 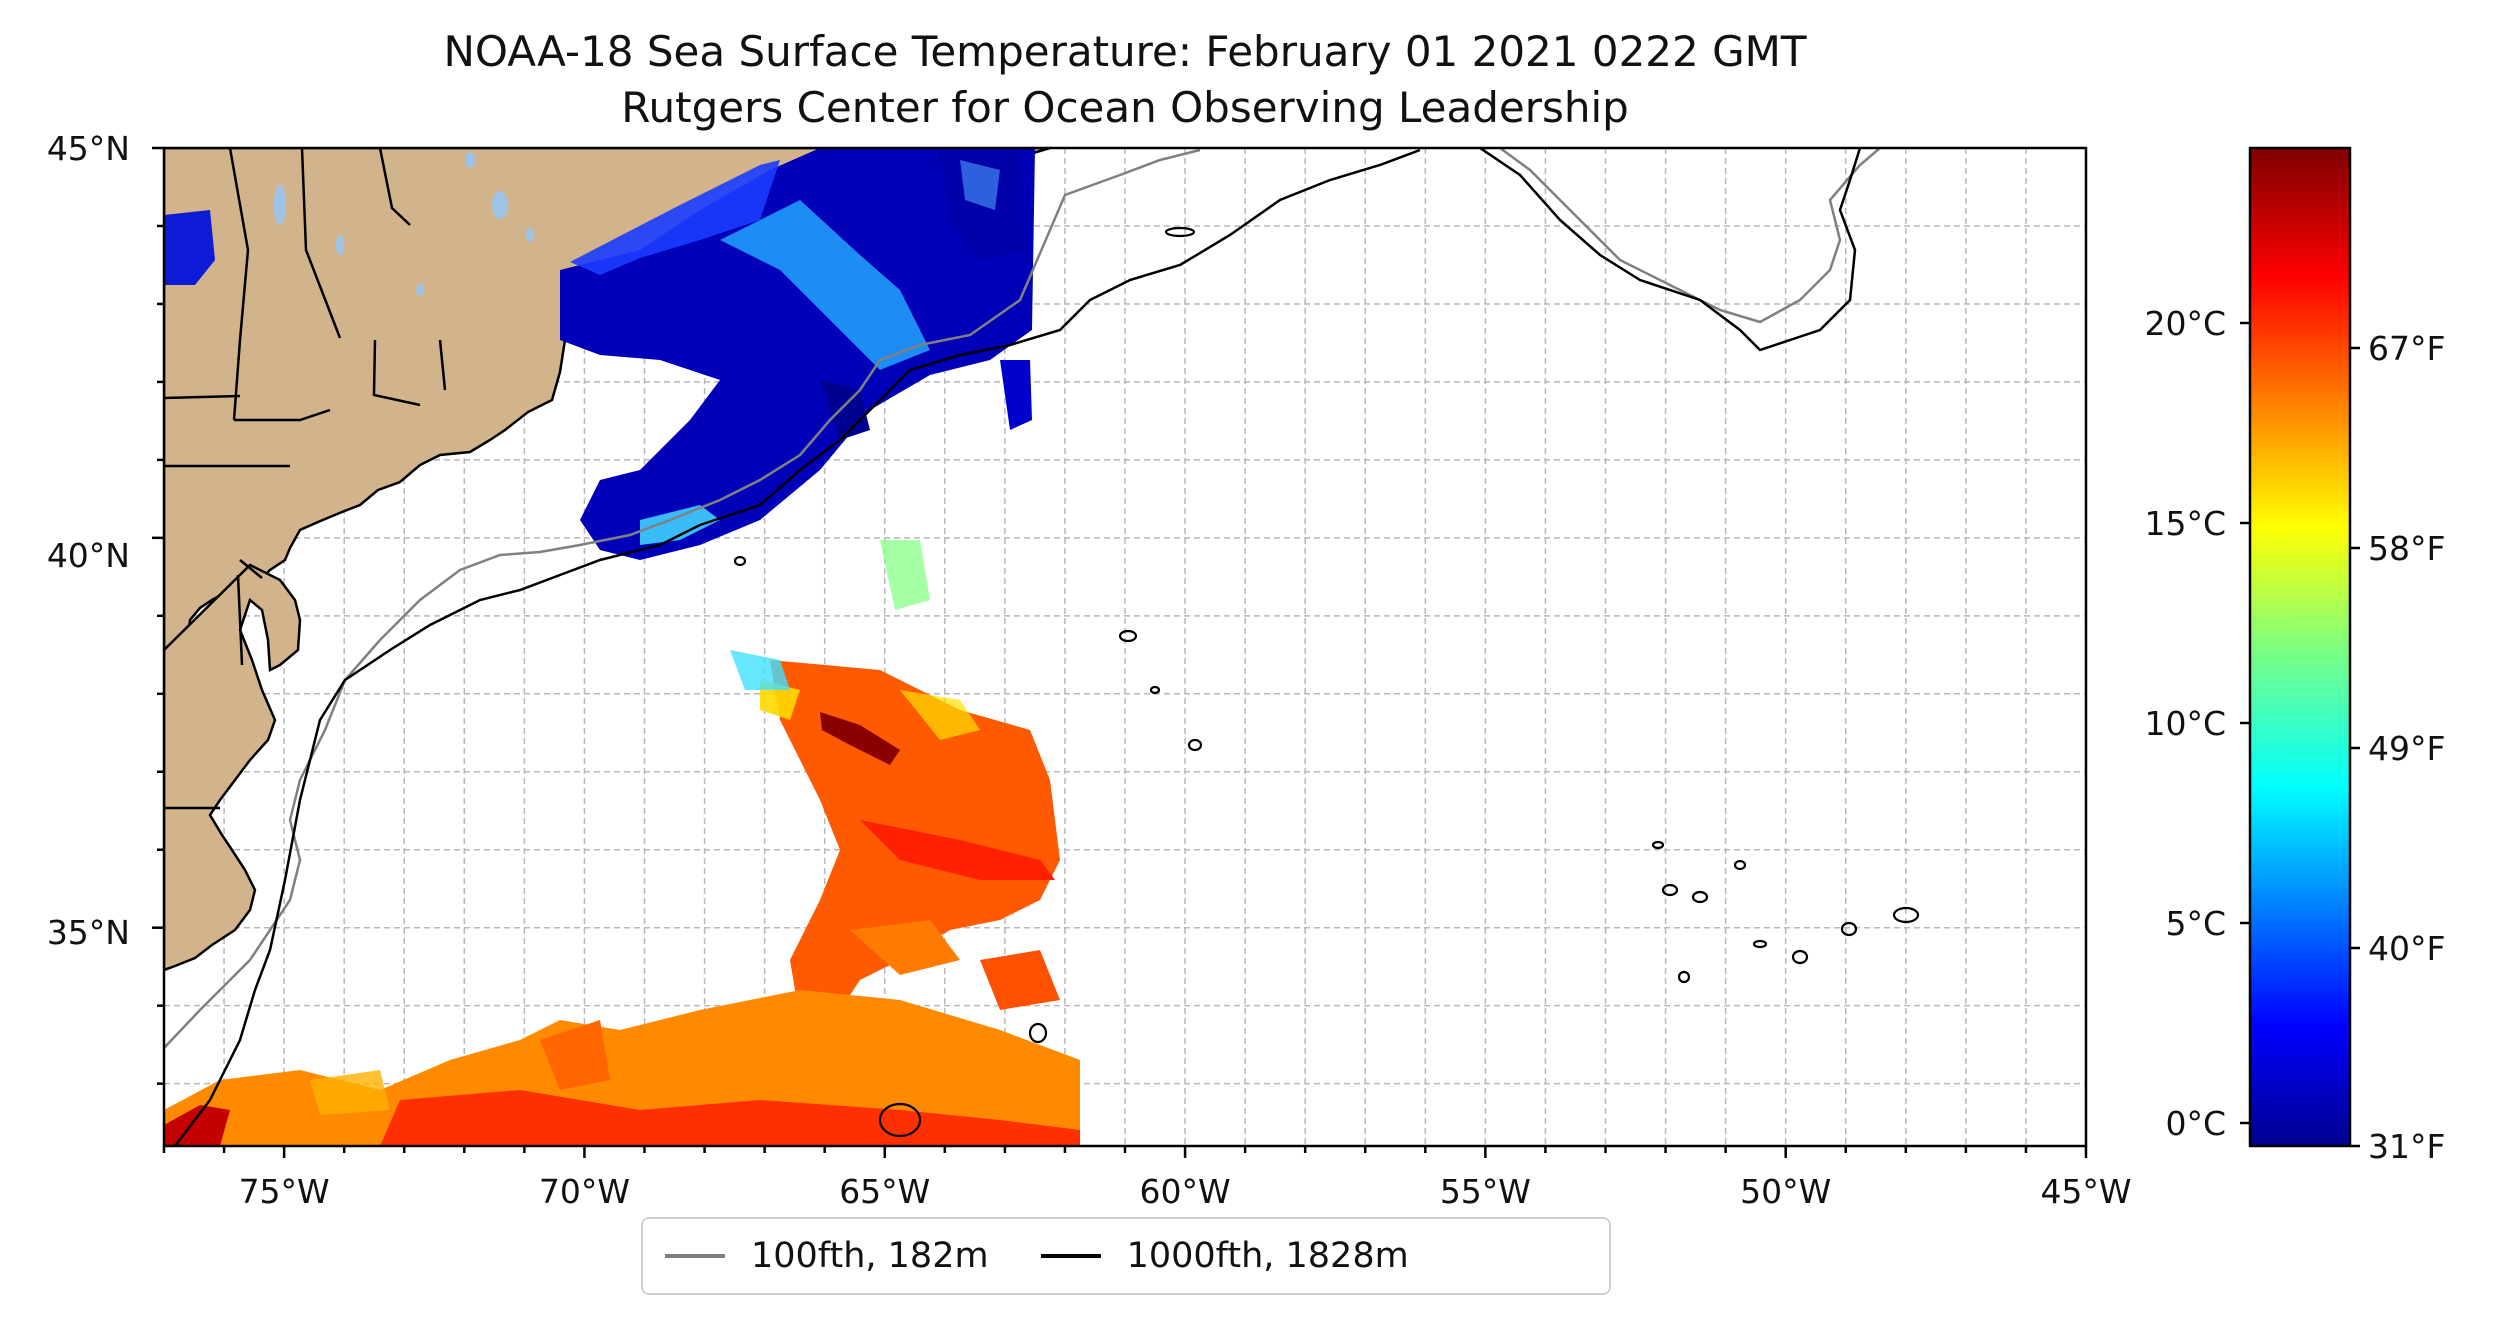 I want to click on legend-item-100fth: 100fth, 182m, so click(x=842, y=1256).